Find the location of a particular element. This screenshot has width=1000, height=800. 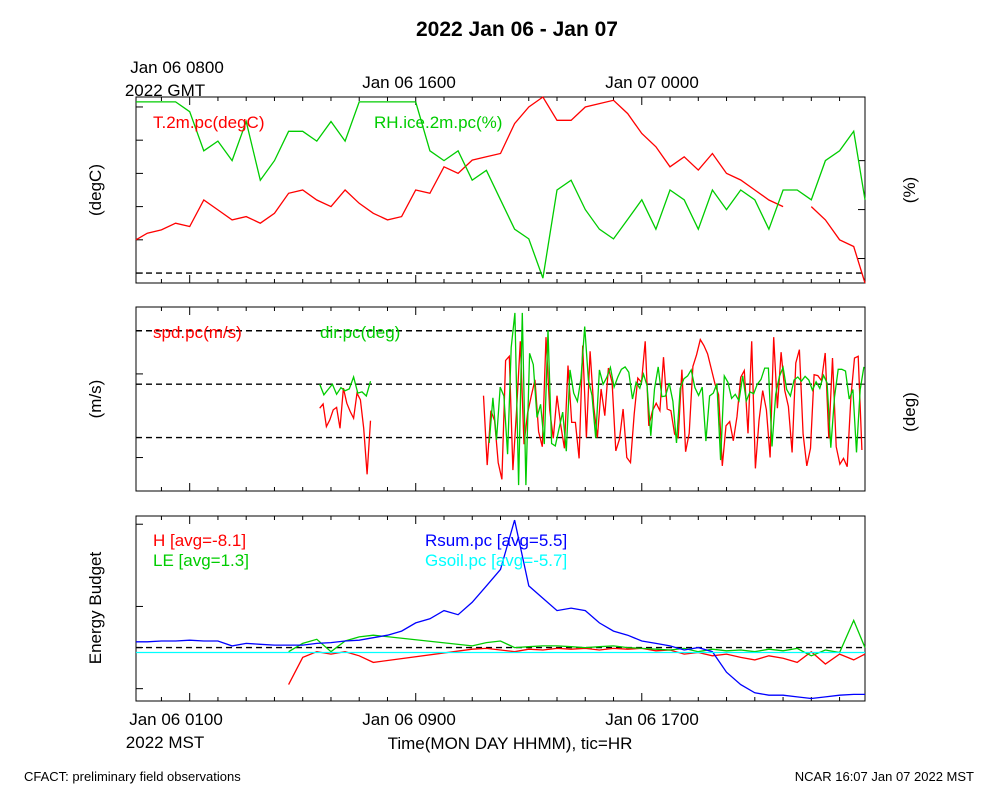

panel2-legend-speed: spd.pc(m/s) is located at coordinates (197, 332).